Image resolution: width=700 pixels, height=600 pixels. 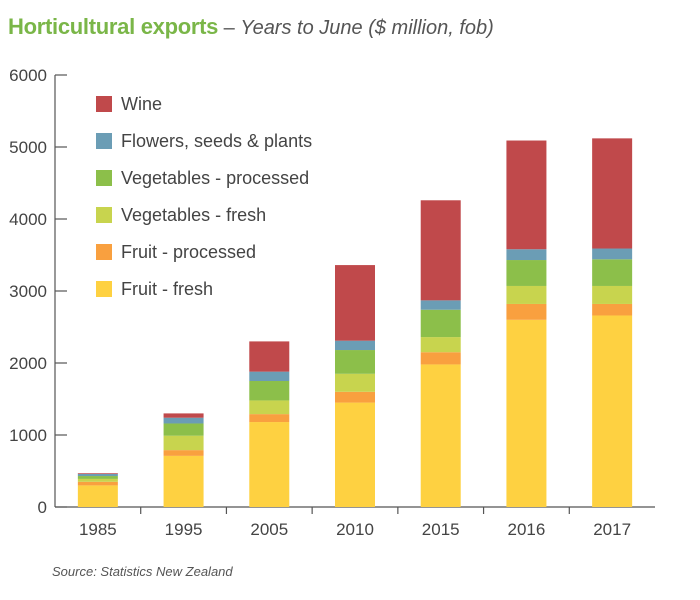 I want to click on bar-segment-vegetables-processed-2017, so click(x=612, y=272).